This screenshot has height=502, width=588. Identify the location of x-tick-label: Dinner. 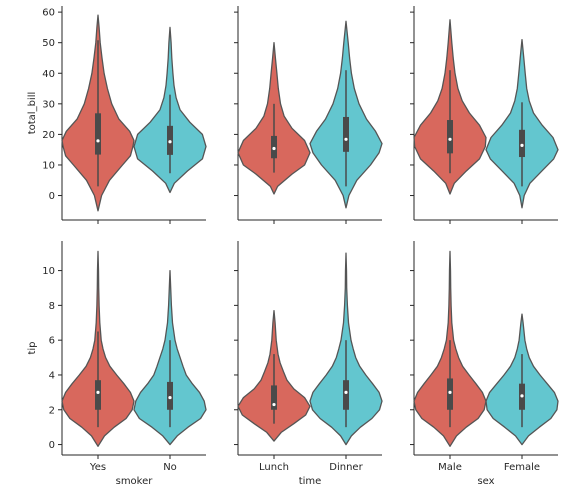
(346, 467).